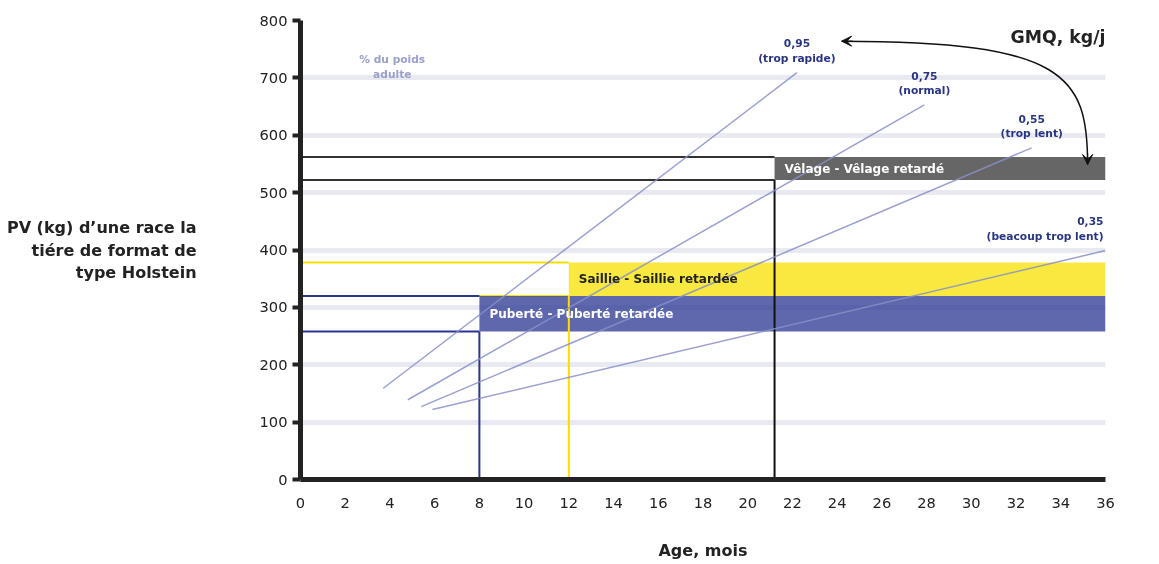  Describe the element at coordinates (658, 502) in the screenshot. I see `x-tick-label: 16` at that location.